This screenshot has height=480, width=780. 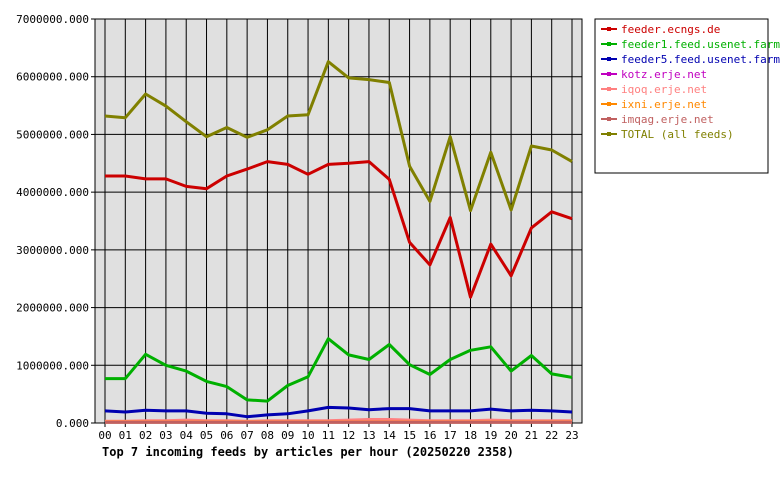 I want to click on x-tick-label: 11, so click(x=328, y=435).